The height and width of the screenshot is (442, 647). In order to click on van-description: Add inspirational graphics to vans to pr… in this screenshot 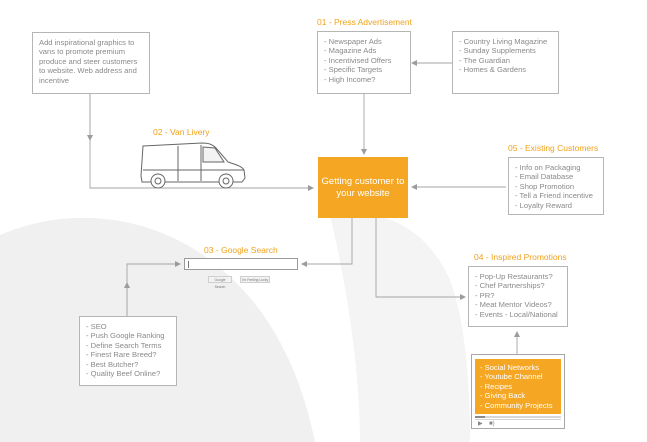, I will do `click(88, 61)`.